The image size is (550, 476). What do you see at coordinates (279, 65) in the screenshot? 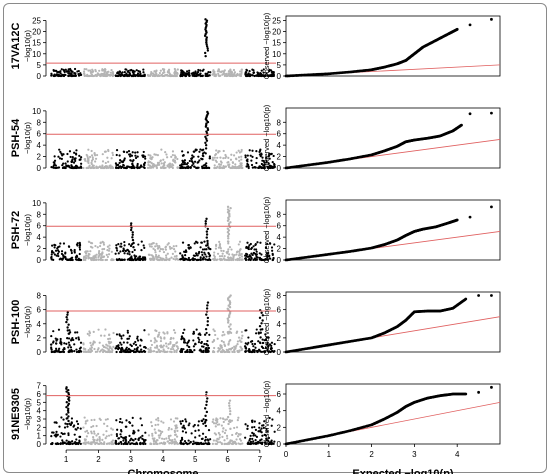
I see `qq-y-tick-label: 5` at bounding box center [279, 65].